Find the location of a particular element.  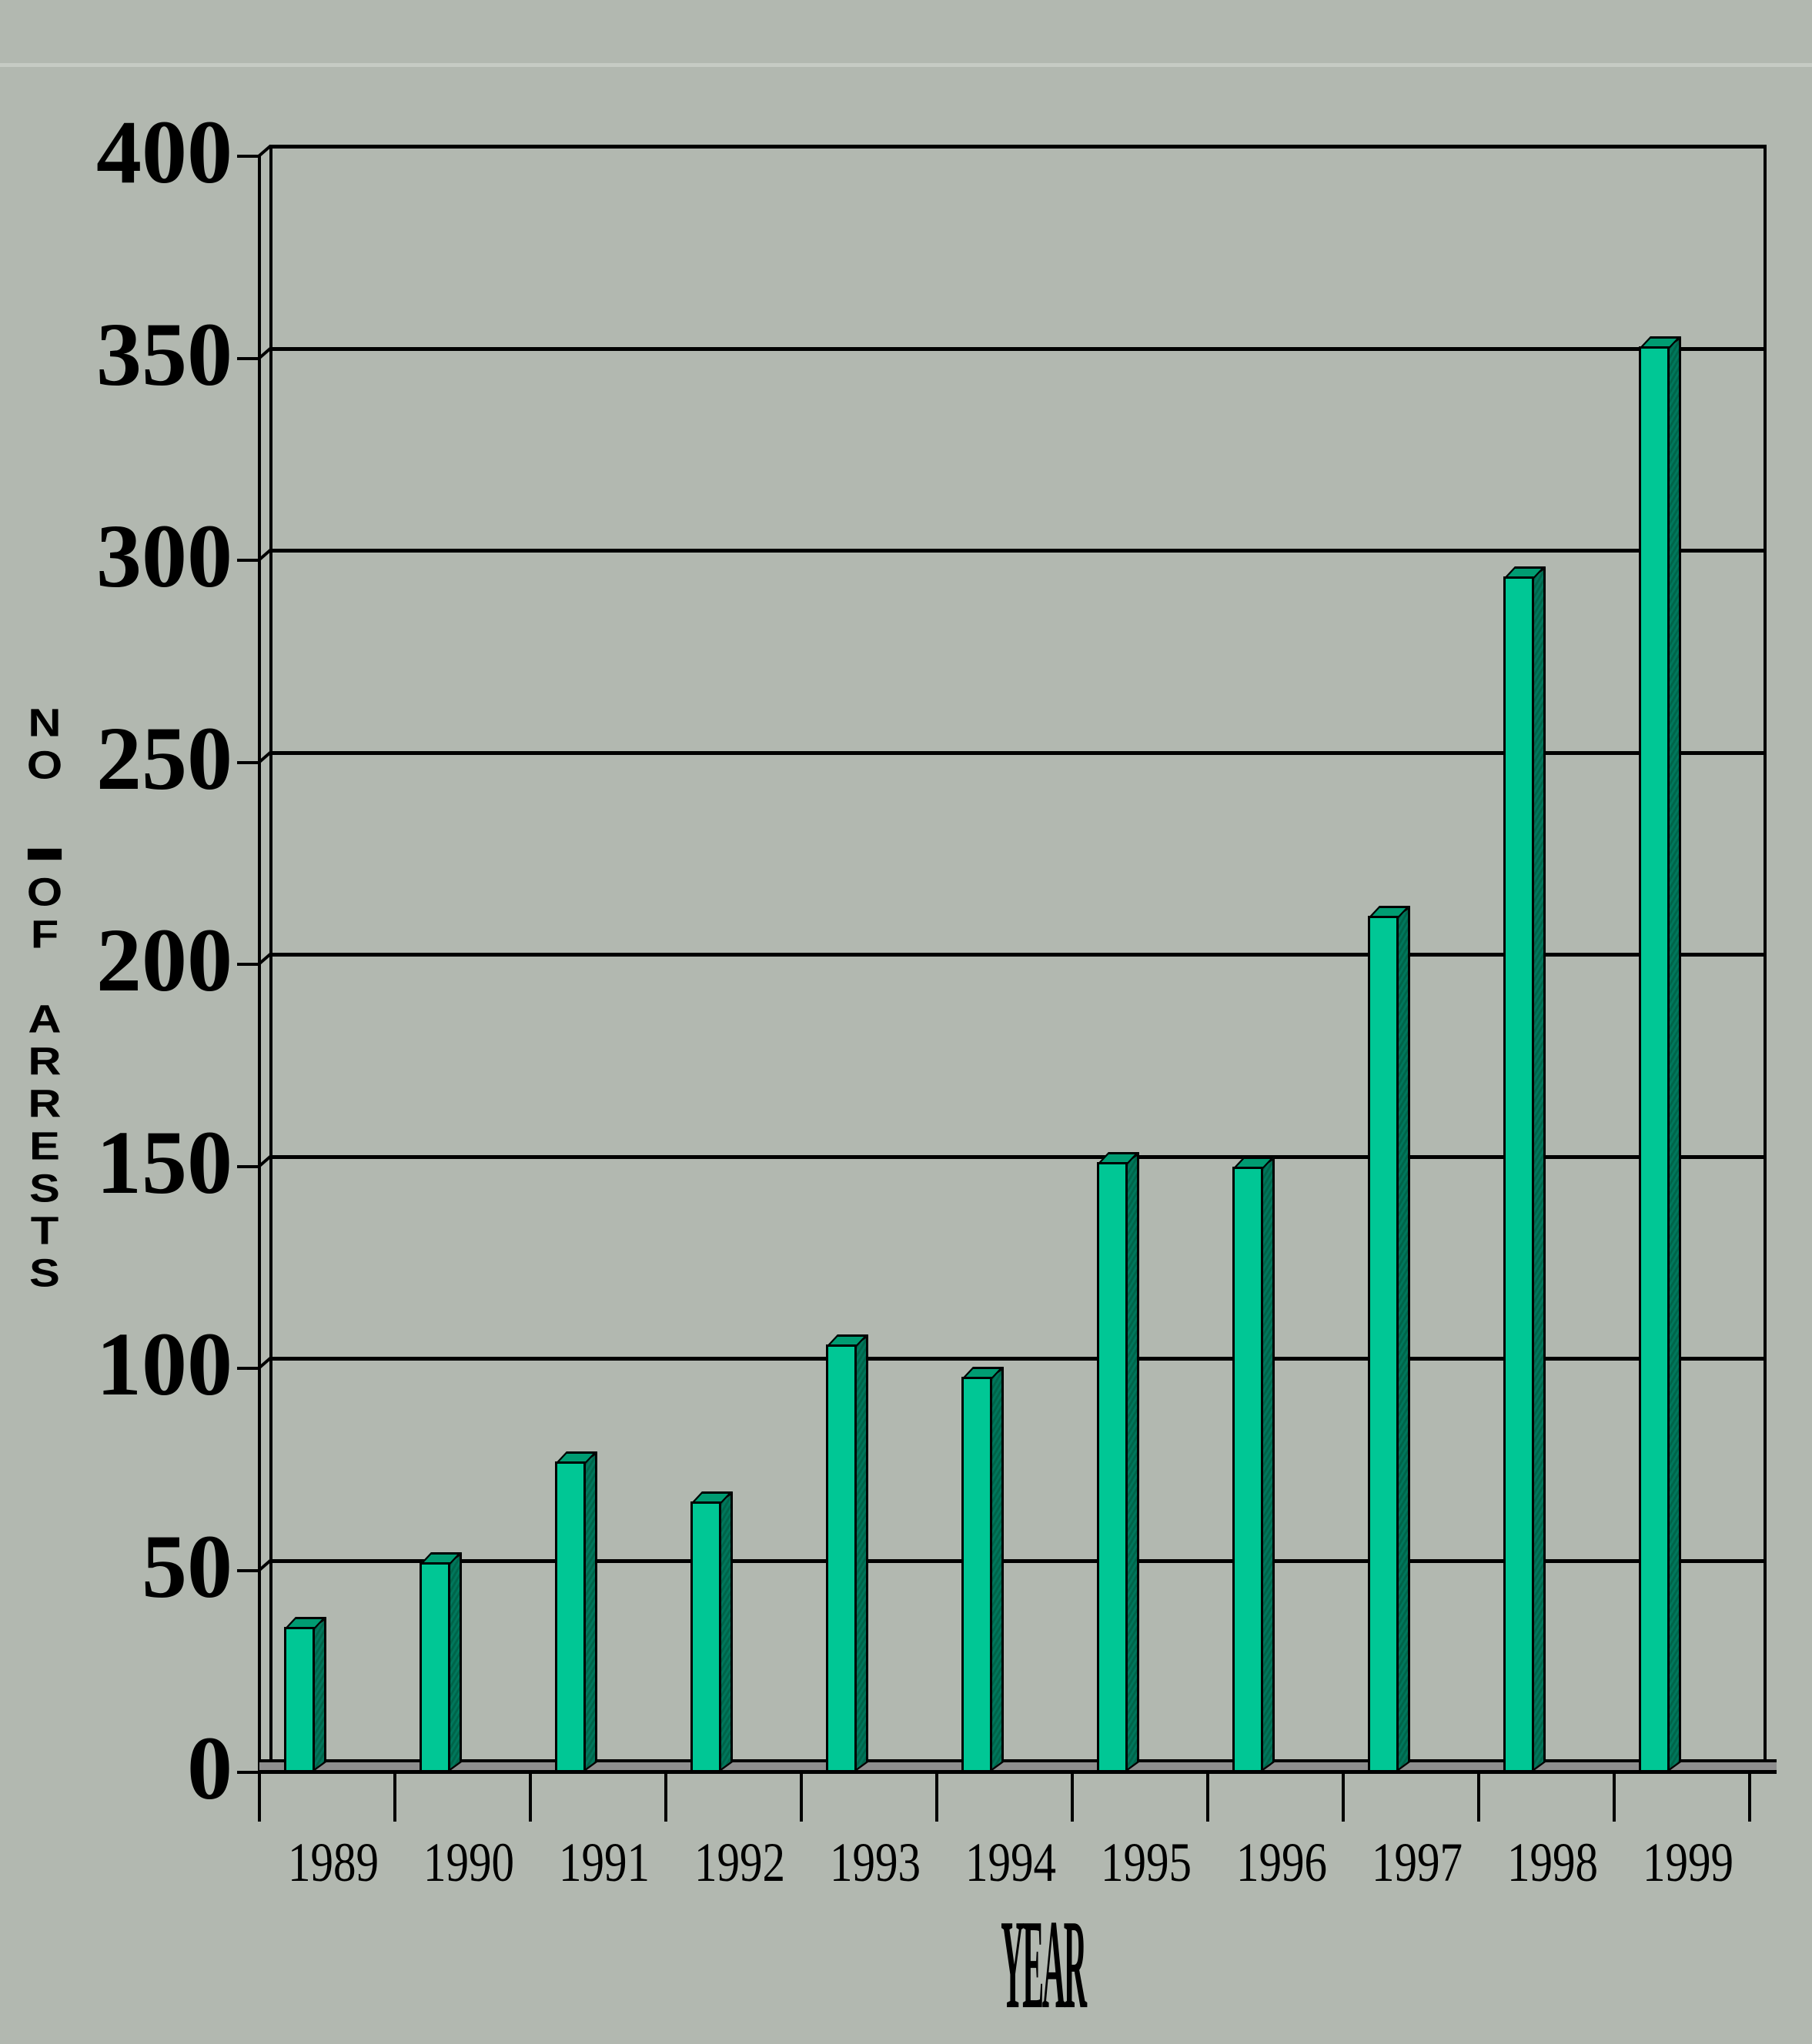

wall-right-edge is located at coordinates (1766, 953).